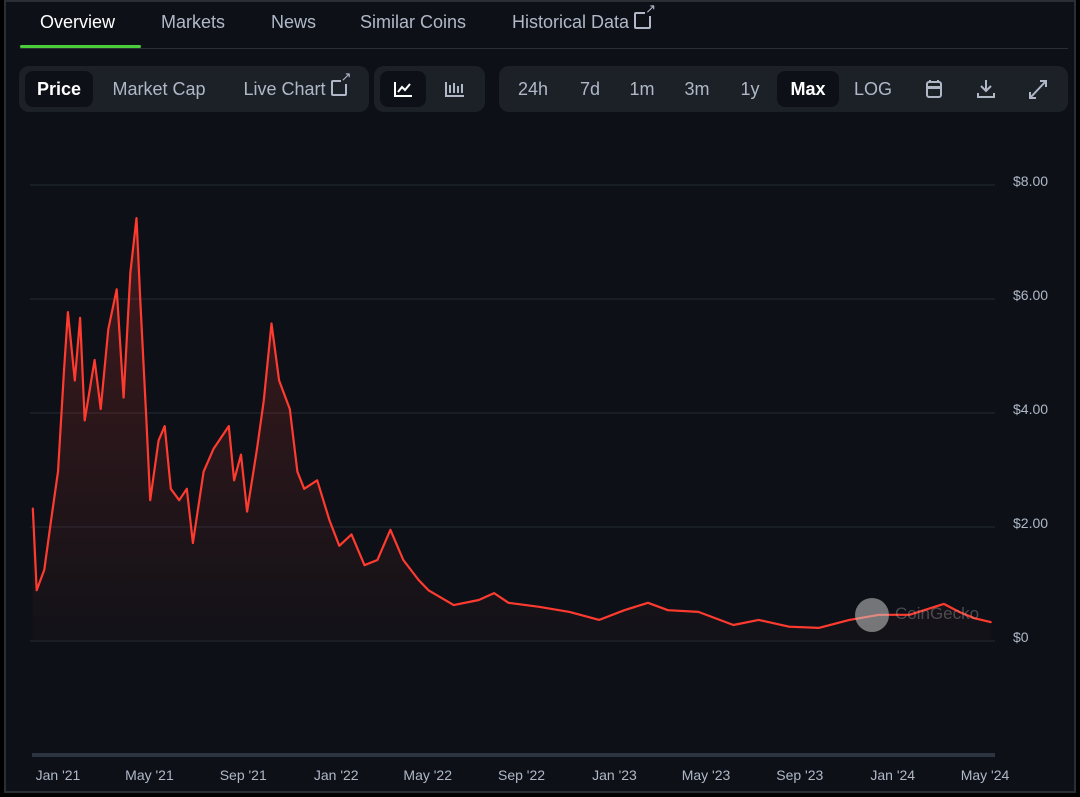  What do you see at coordinates (893, 775) in the screenshot?
I see `x-tick-label: Jan '24` at bounding box center [893, 775].